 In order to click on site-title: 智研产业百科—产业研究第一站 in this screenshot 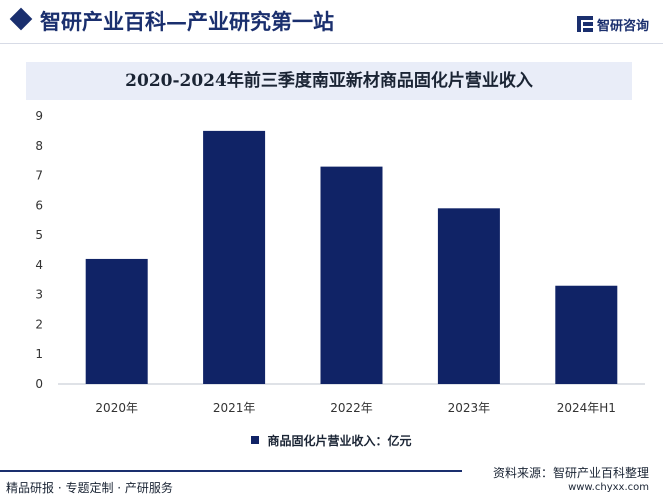, I will do `click(187, 21)`.